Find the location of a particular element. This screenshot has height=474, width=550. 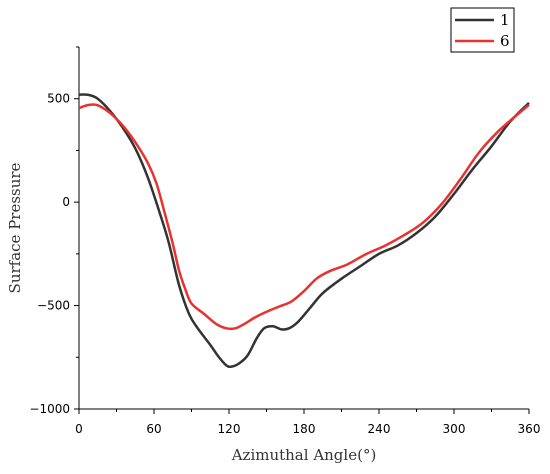

x-tick-label: 240 is located at coordinates (379, 429).